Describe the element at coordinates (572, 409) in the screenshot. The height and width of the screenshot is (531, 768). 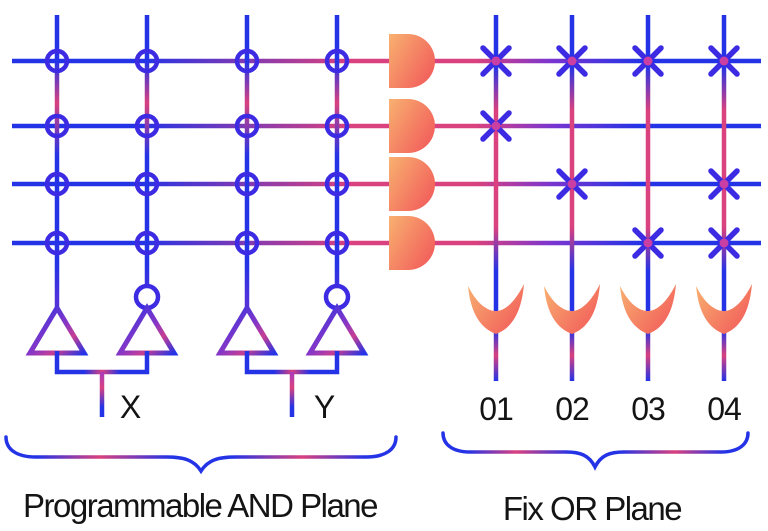
I see `output-label-02: 02` at that location.